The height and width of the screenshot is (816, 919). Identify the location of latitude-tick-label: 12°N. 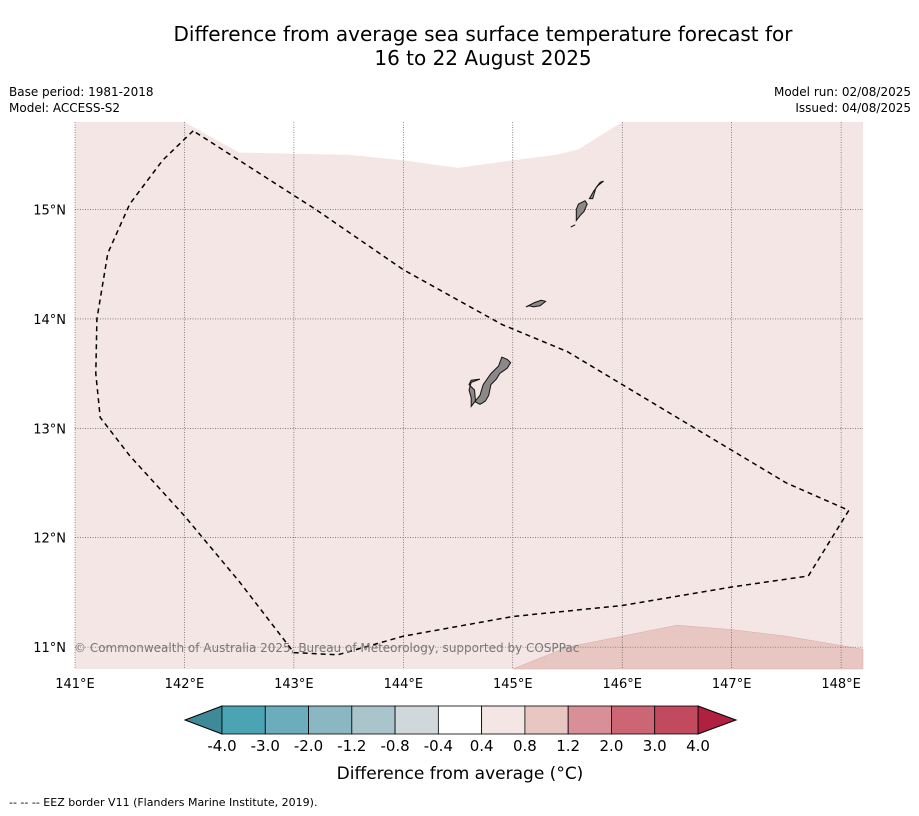
(49, 539).